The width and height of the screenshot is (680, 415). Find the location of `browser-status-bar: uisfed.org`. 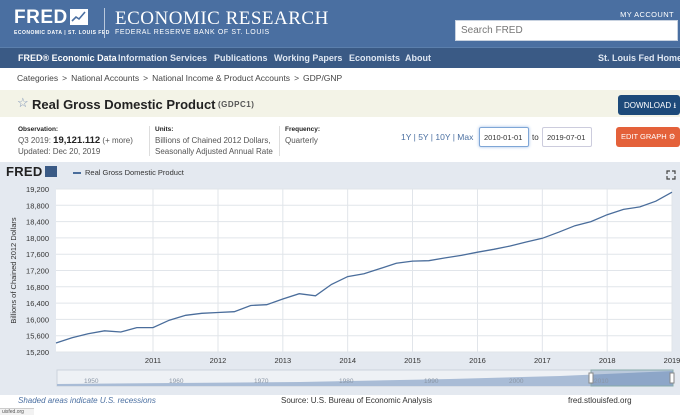

browser-status-bar: uisfed.org is located at coordinates (17, 411).